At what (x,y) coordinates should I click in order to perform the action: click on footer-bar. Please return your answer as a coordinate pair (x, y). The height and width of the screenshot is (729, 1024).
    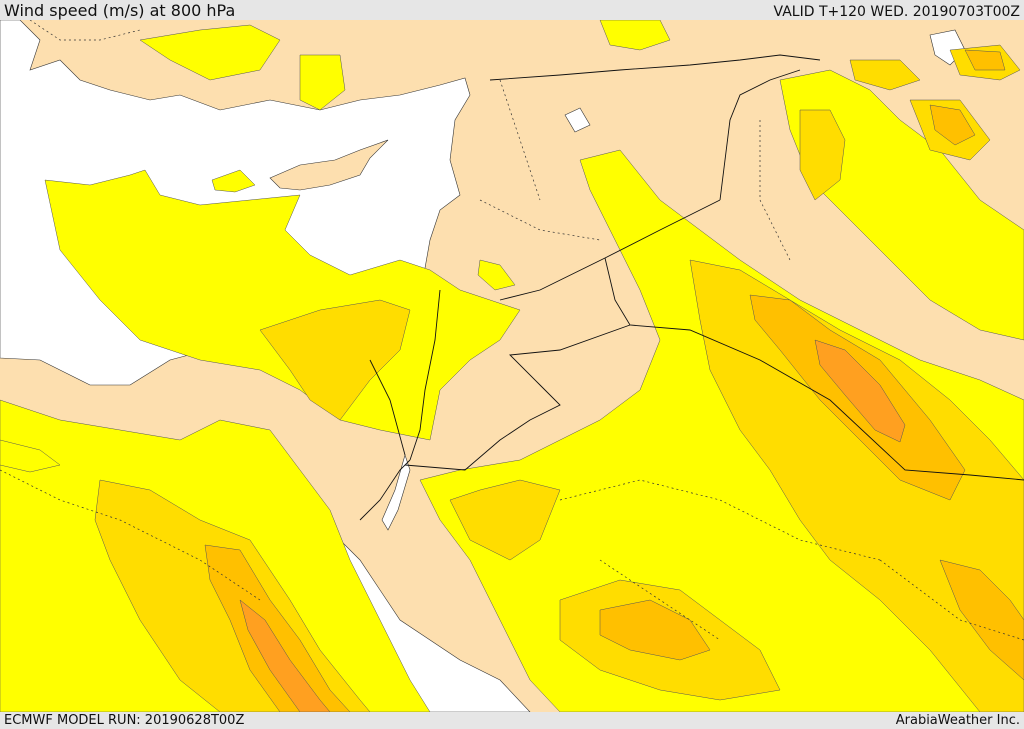
    Looking at the image, I should click on (512, 720).